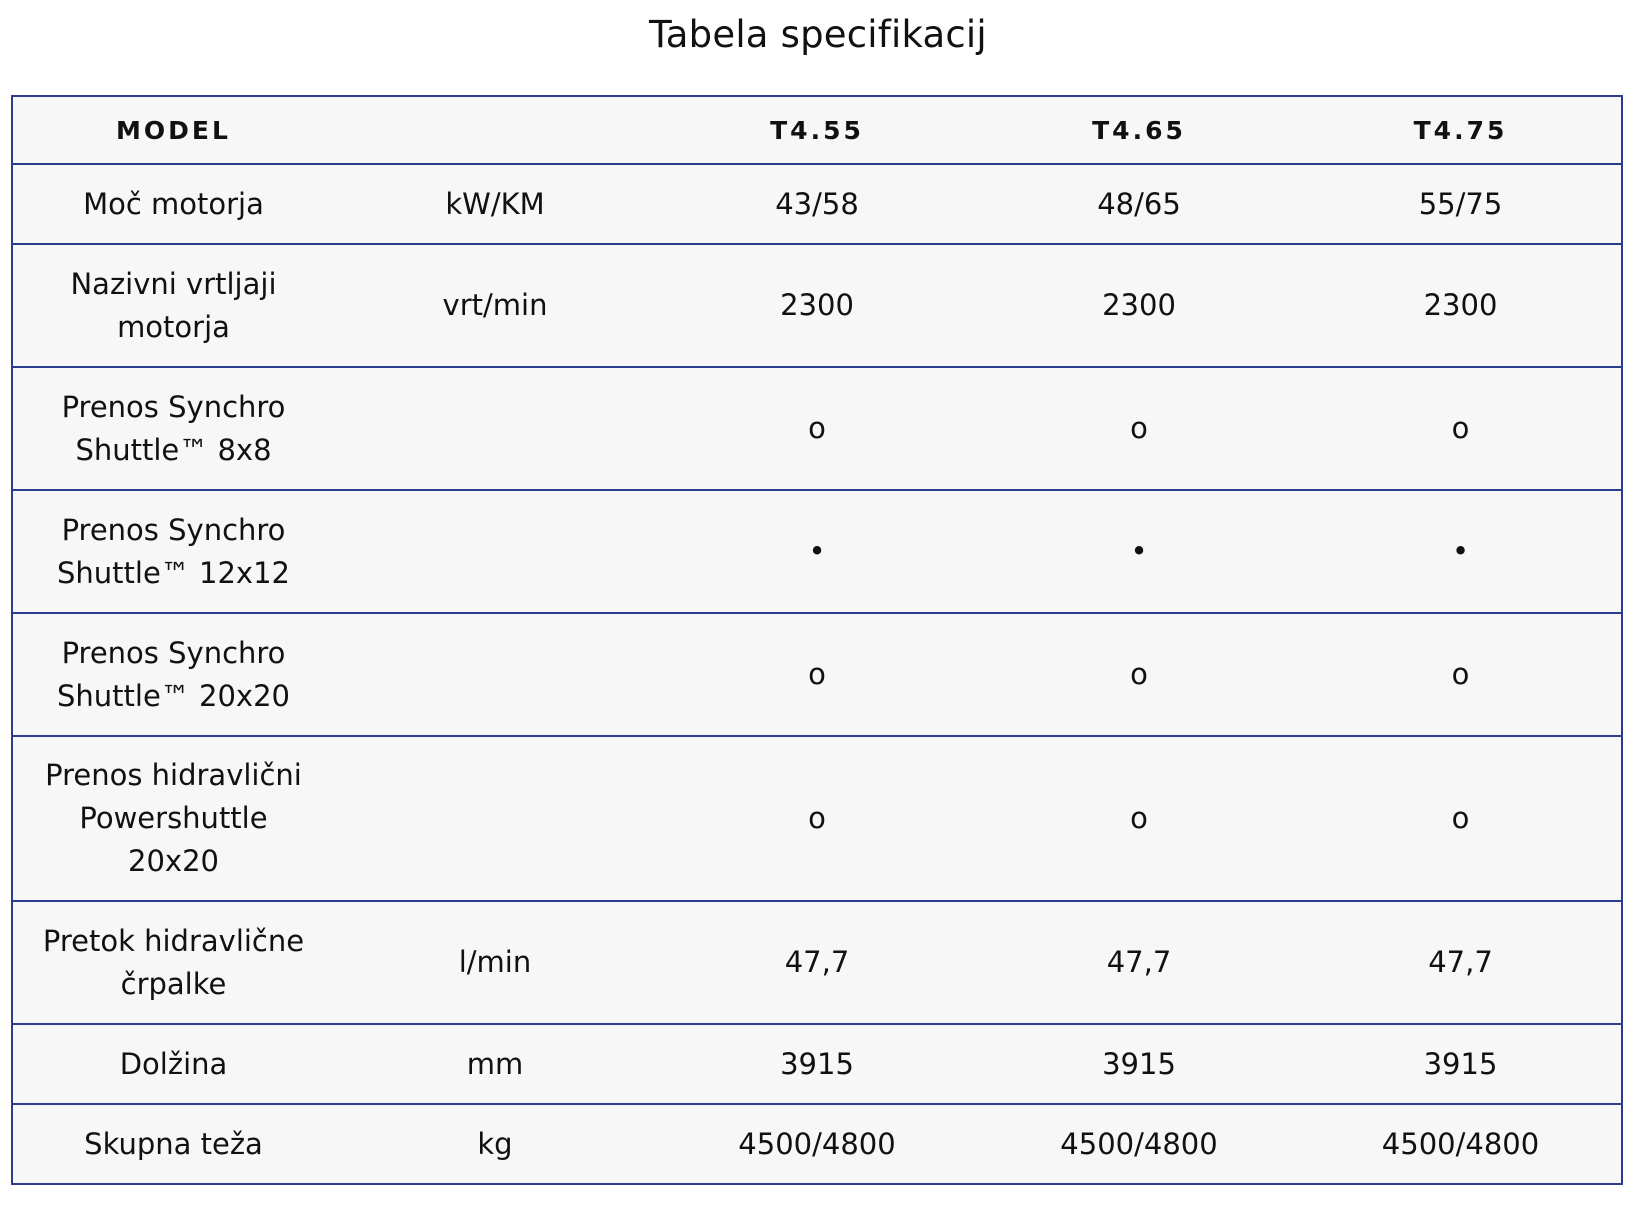 This screenshot has height=1216, width=1636. What do you see at coordinates (495, 962) in the screenshot?
I see `row-unit: l/min` at bounding box center [495, 962].